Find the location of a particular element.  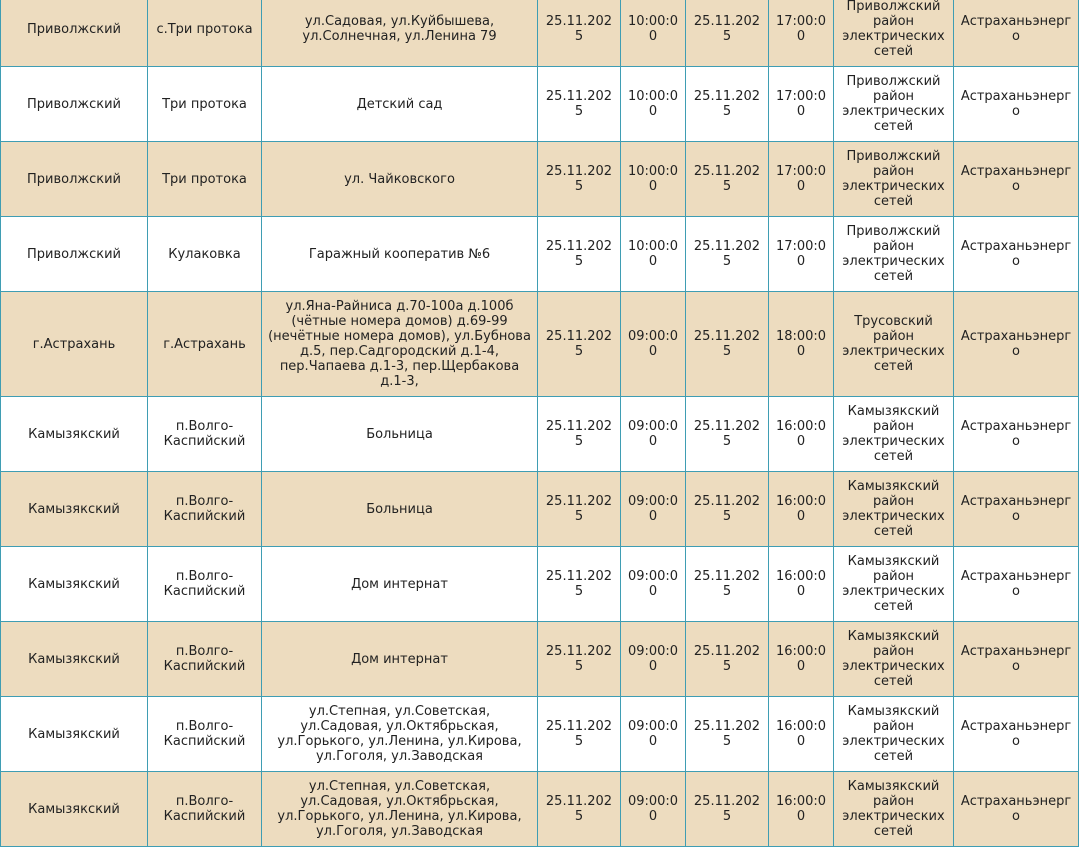

district-cell: г.Астрахань is located at coordinates (74, 344).